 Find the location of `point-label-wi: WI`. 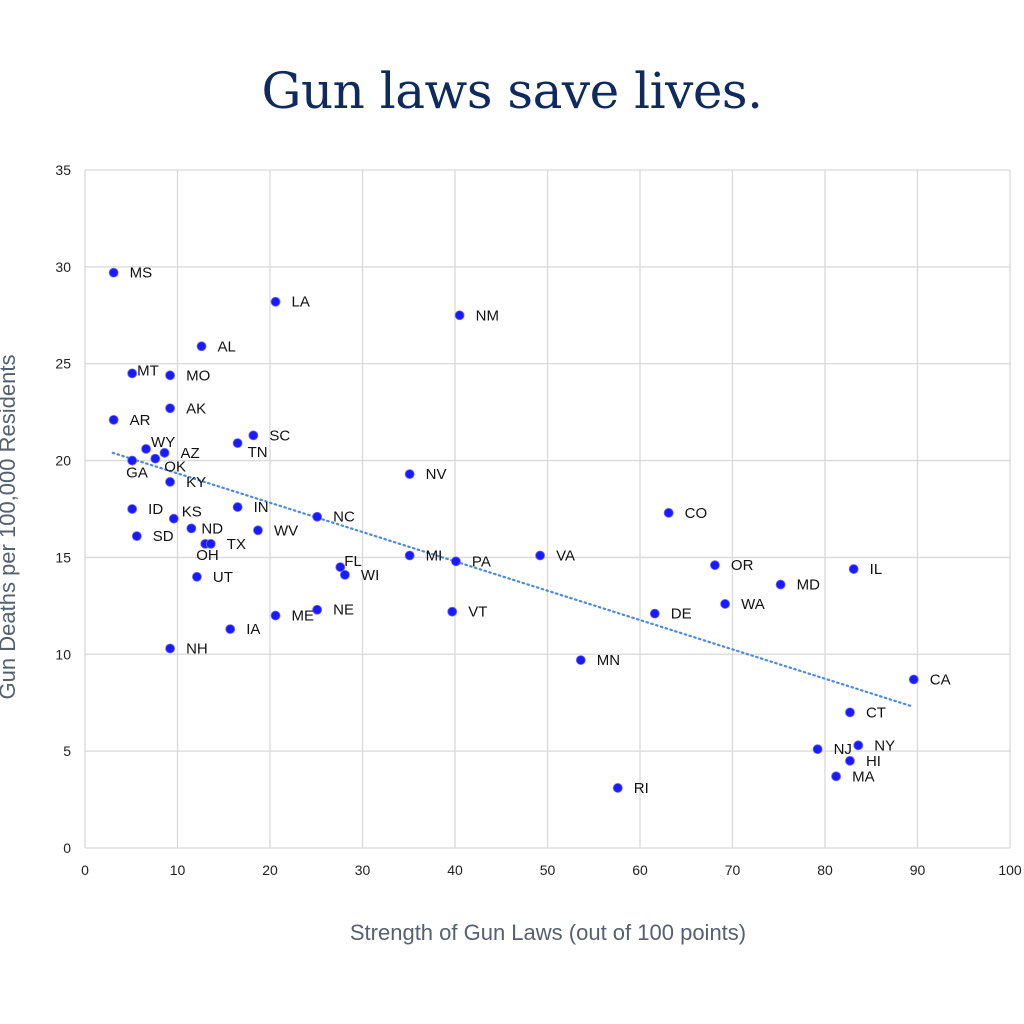

point-label-wi: WI is located at coordinates (370, 575).